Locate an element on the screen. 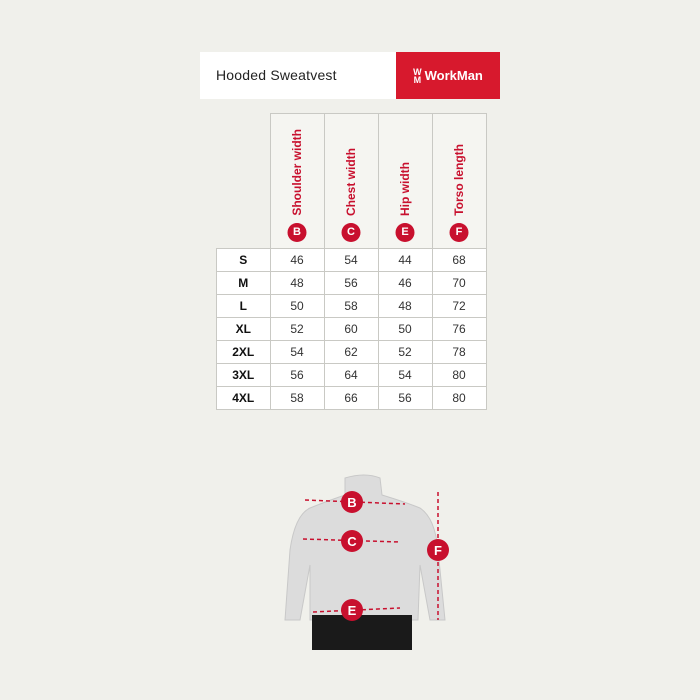  size-label: 2XL is located at coordinates (243, 352).